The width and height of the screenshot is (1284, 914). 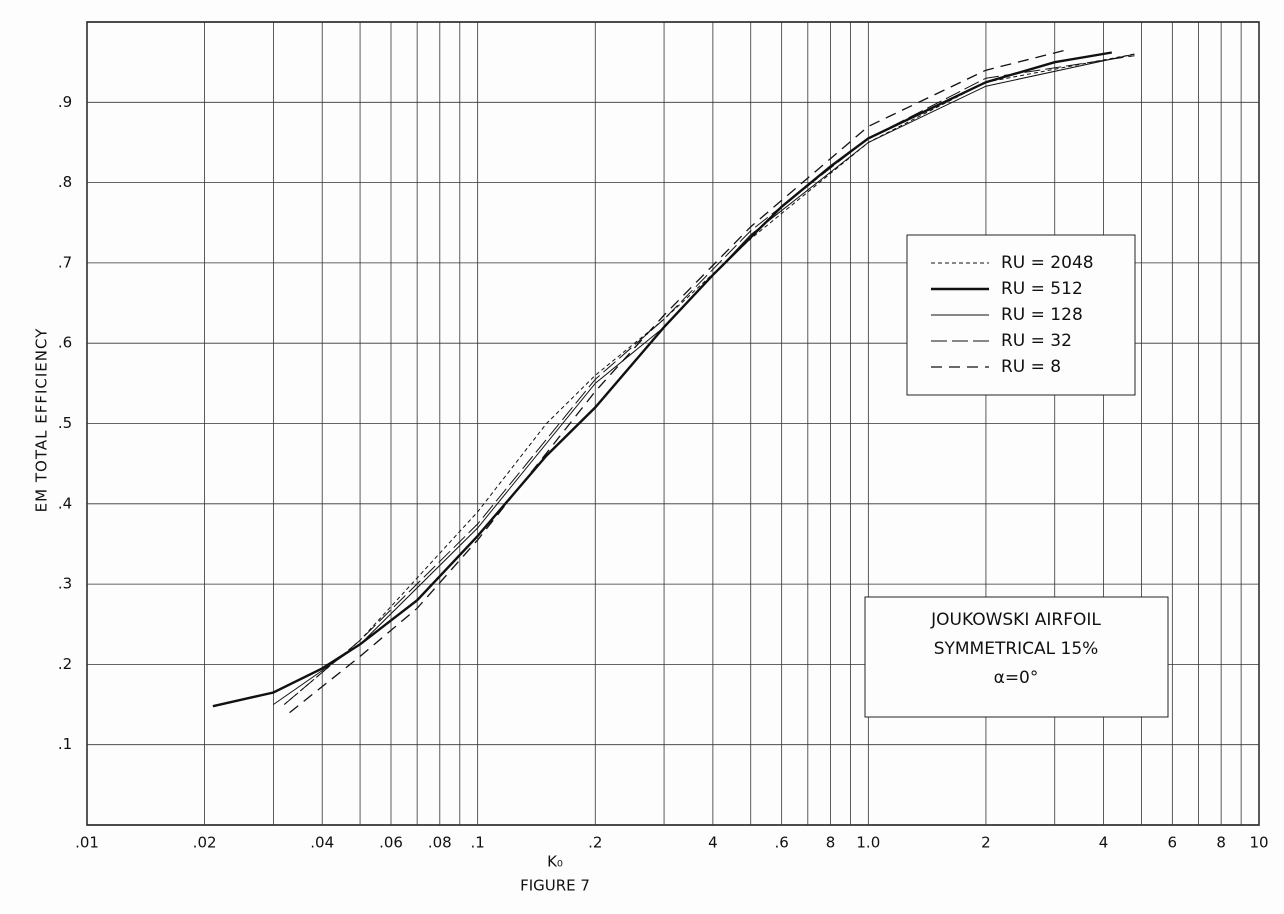 I want to click on legend-label: RU = 8, so click(x=1031, y=367).